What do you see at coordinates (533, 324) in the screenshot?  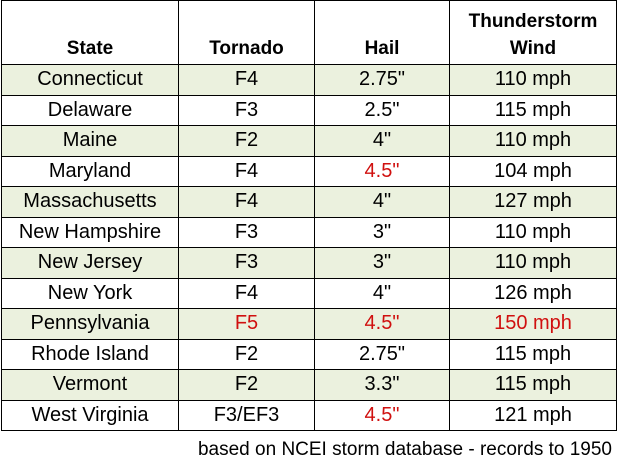 I see `wind-cell: 150 mph` at bounding box center [533, 324].